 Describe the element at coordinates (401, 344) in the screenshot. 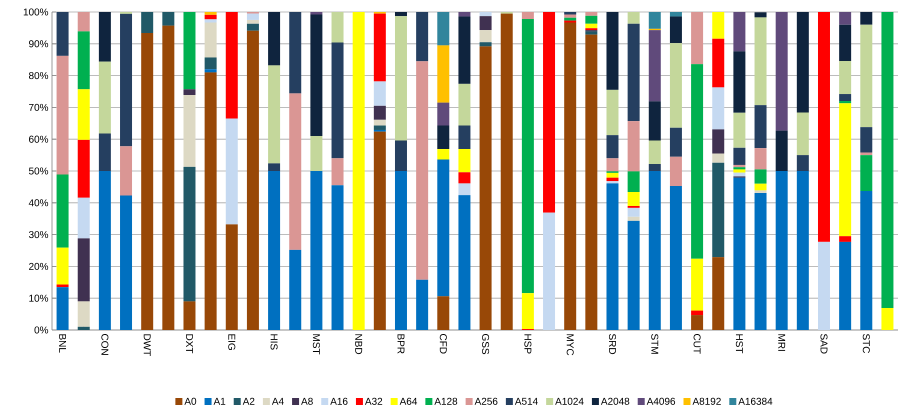

I see `x-tick-label: BPR` at that location.